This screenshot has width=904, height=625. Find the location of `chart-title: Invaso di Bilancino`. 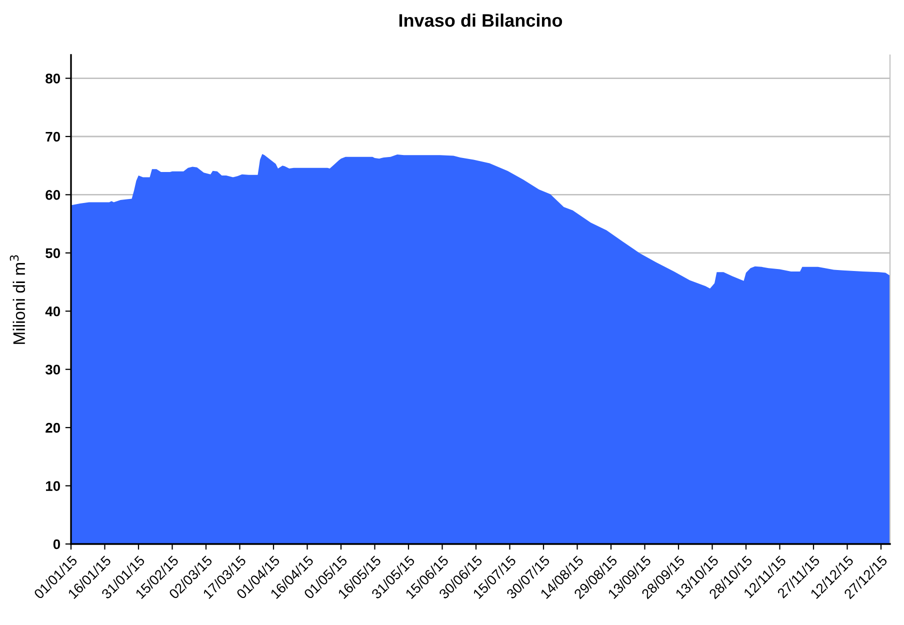

chart-title: Invaso di Bilancino is located at coordinates (480, 20).